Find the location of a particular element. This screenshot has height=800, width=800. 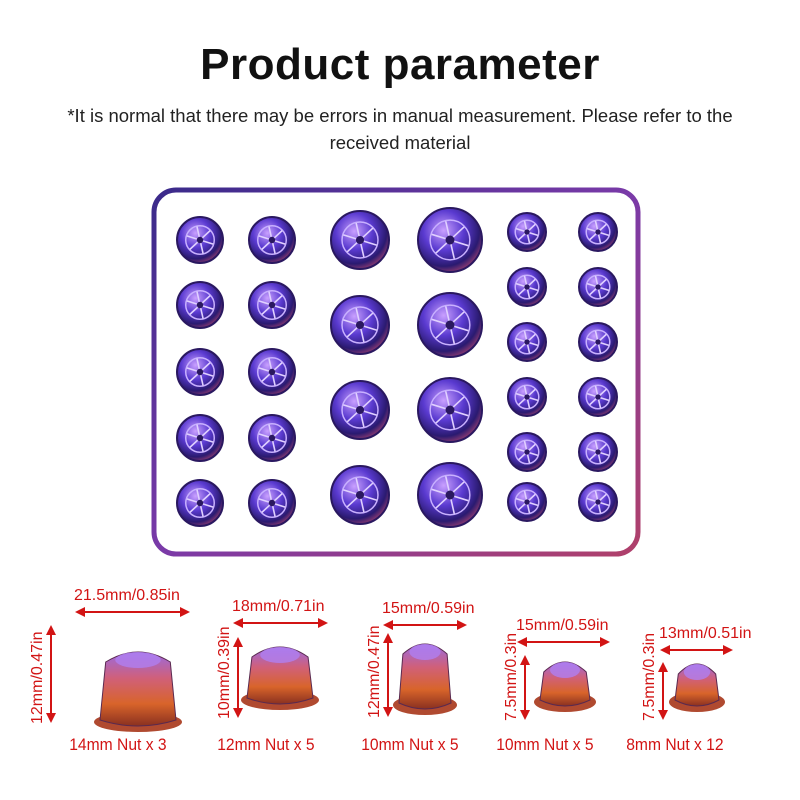

height-label: 10mm/0.39in is located at coordinates (224, 673).